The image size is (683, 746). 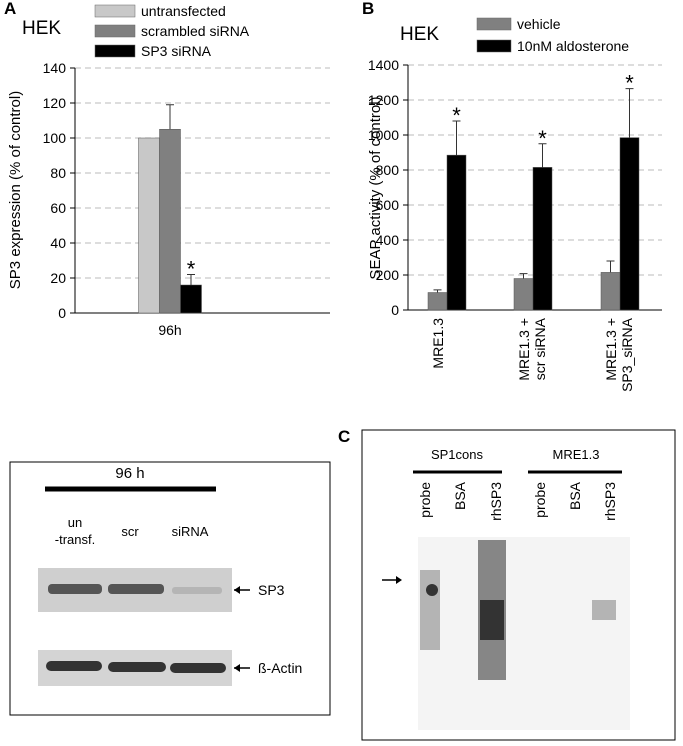 What do you see at coordinates (280, 668) in the screenshot?
I see `band-label: ß-Actin` at bounding box center [280, 668].